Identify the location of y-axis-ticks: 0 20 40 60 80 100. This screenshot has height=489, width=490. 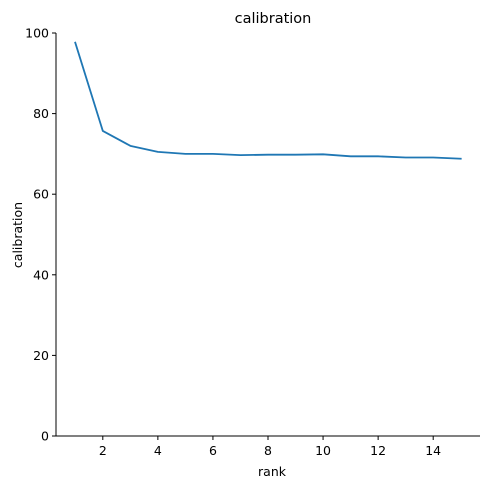
(40, 235).